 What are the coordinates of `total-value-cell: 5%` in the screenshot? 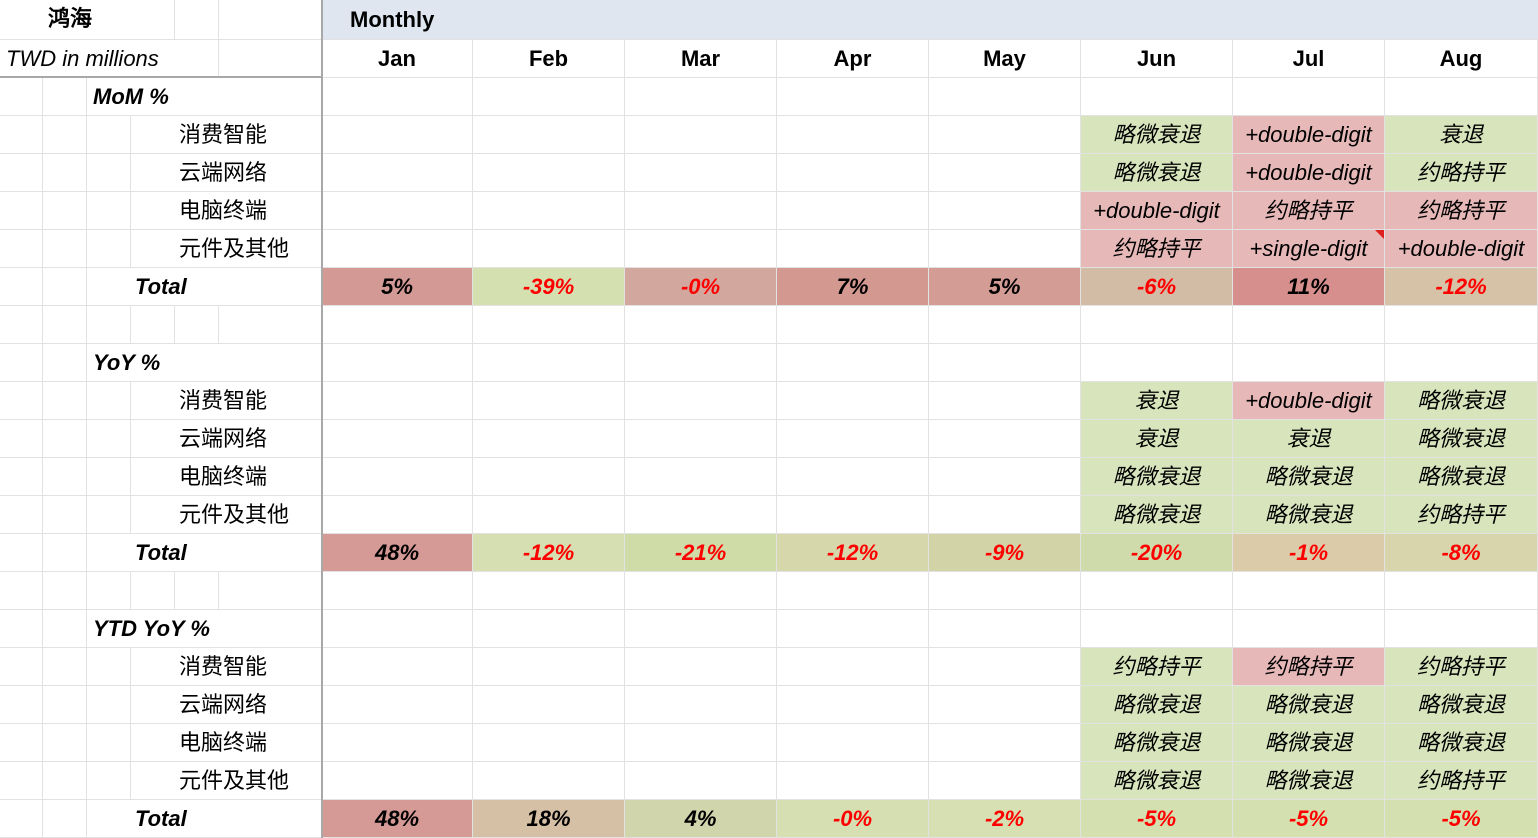 It's located at (397, 287).